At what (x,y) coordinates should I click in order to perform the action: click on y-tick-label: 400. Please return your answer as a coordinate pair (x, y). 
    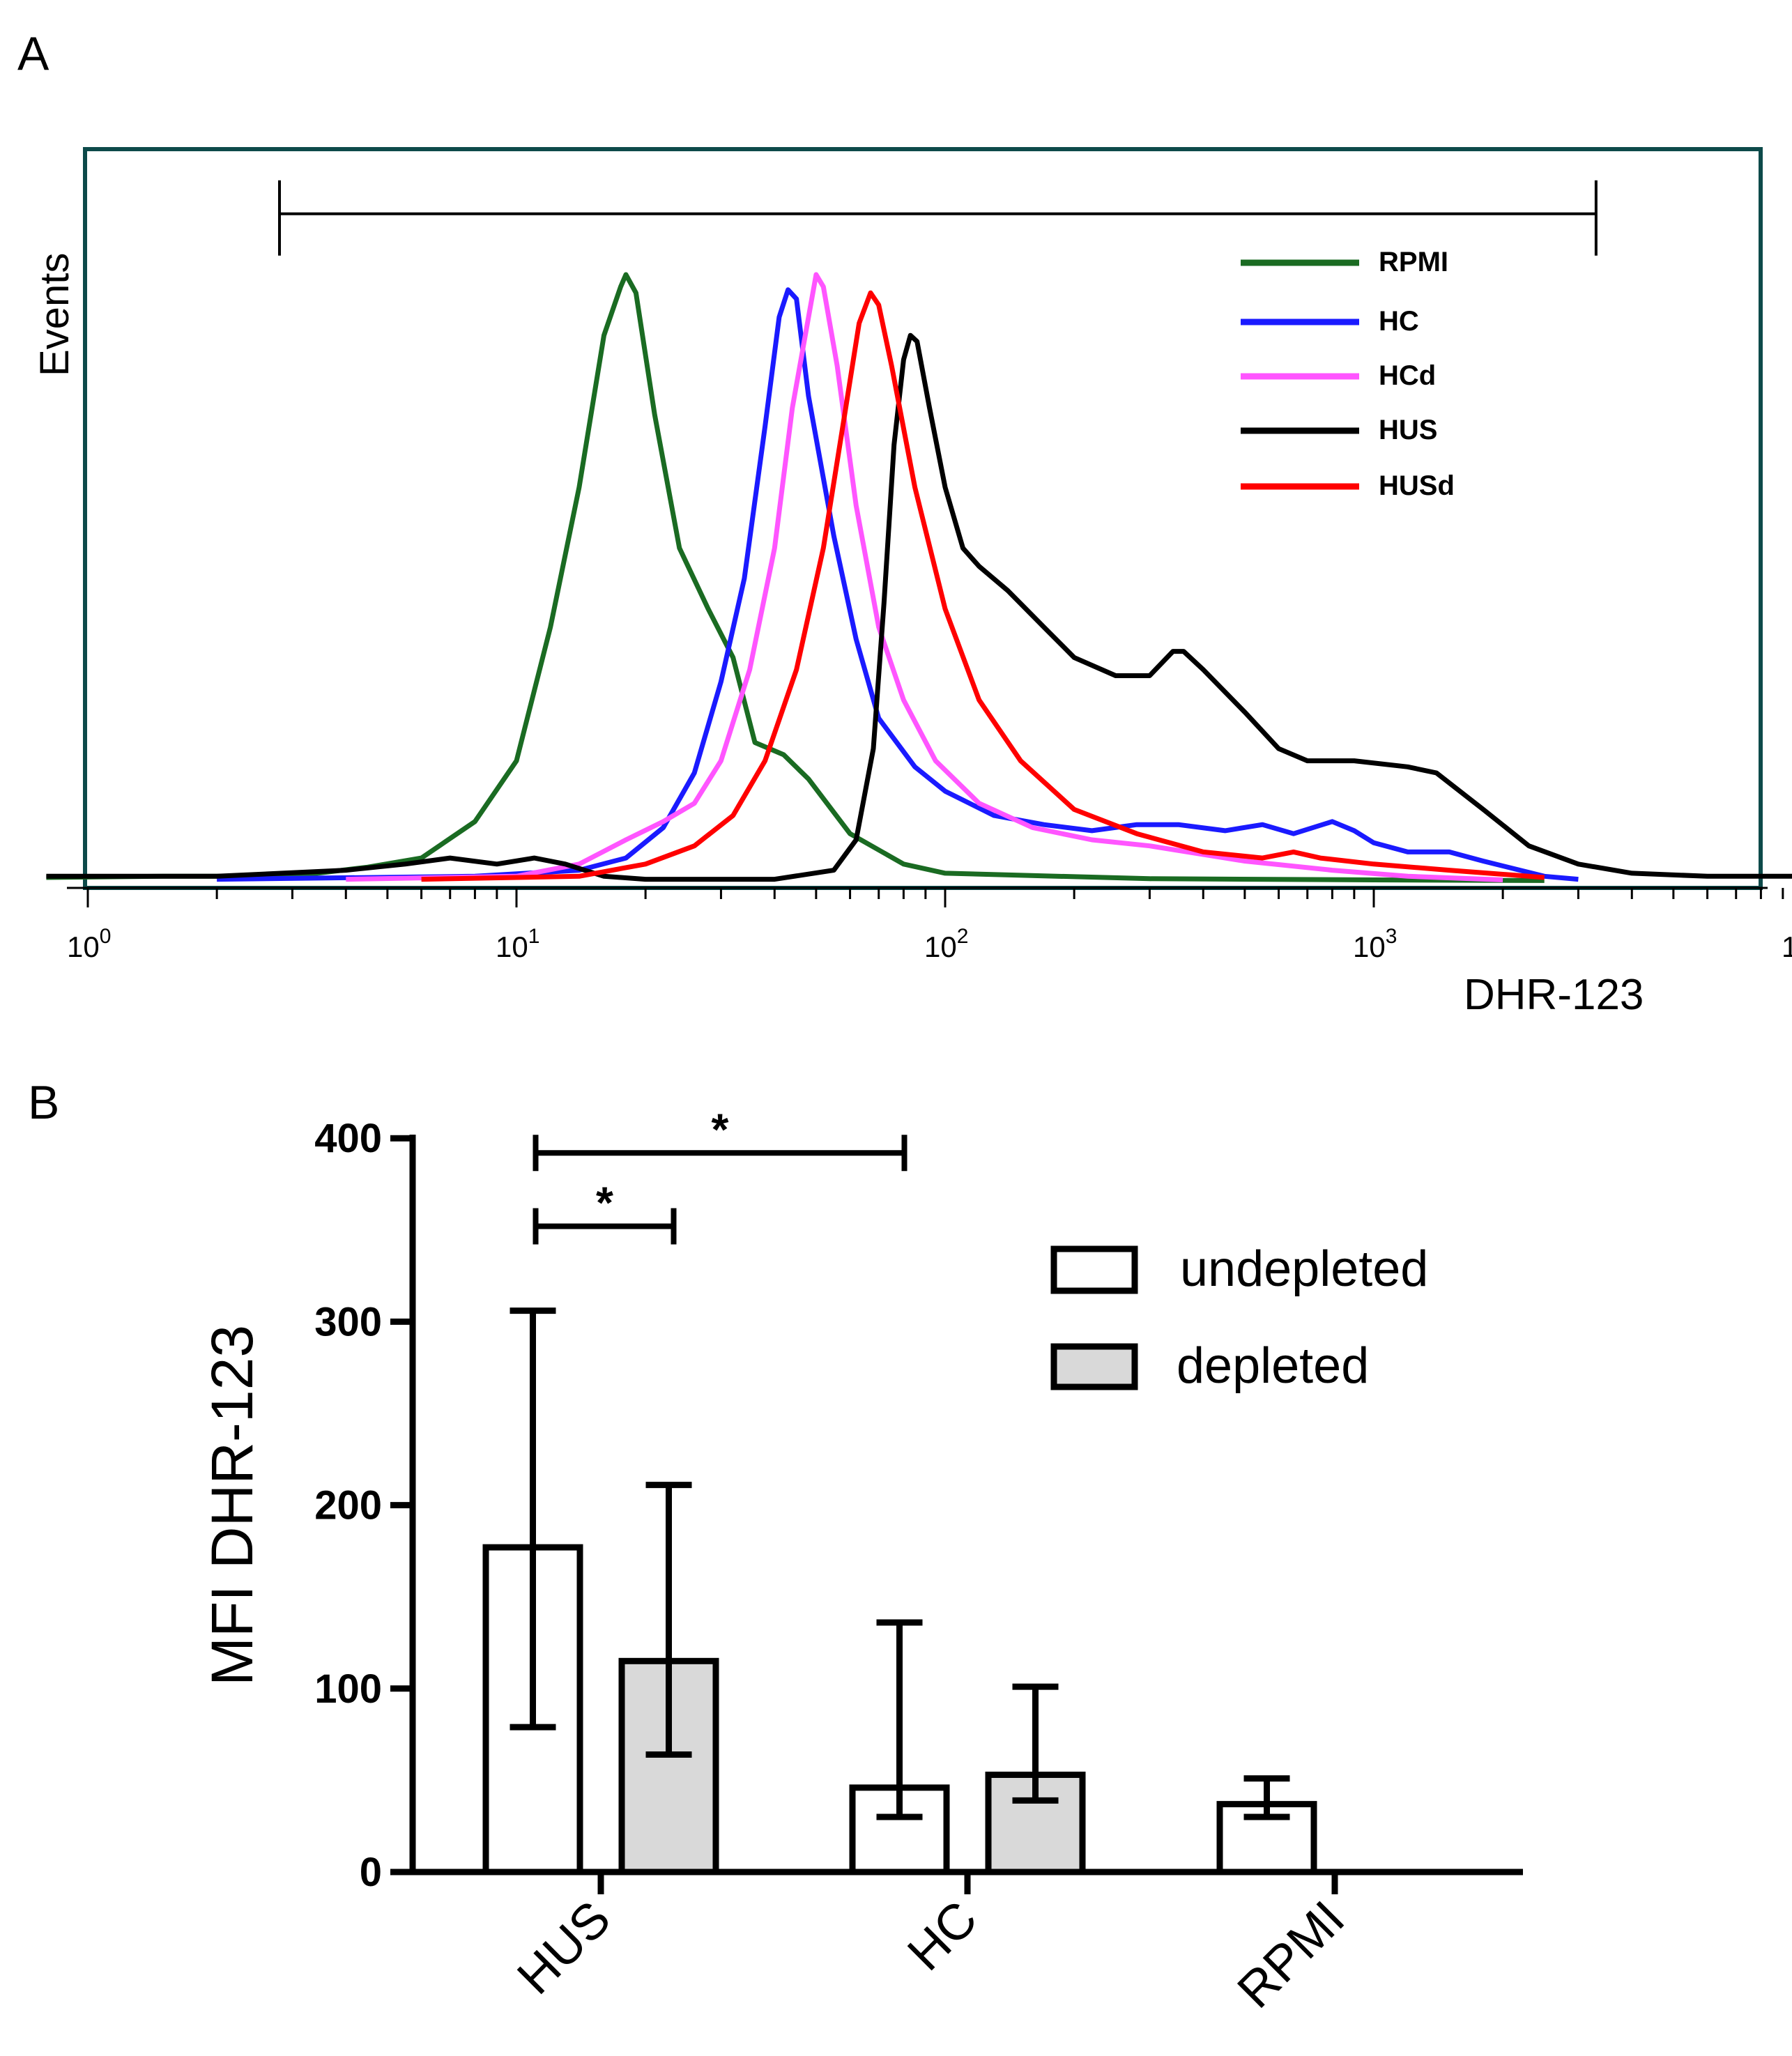
    Looking at the image, I should click on (348, 1138).